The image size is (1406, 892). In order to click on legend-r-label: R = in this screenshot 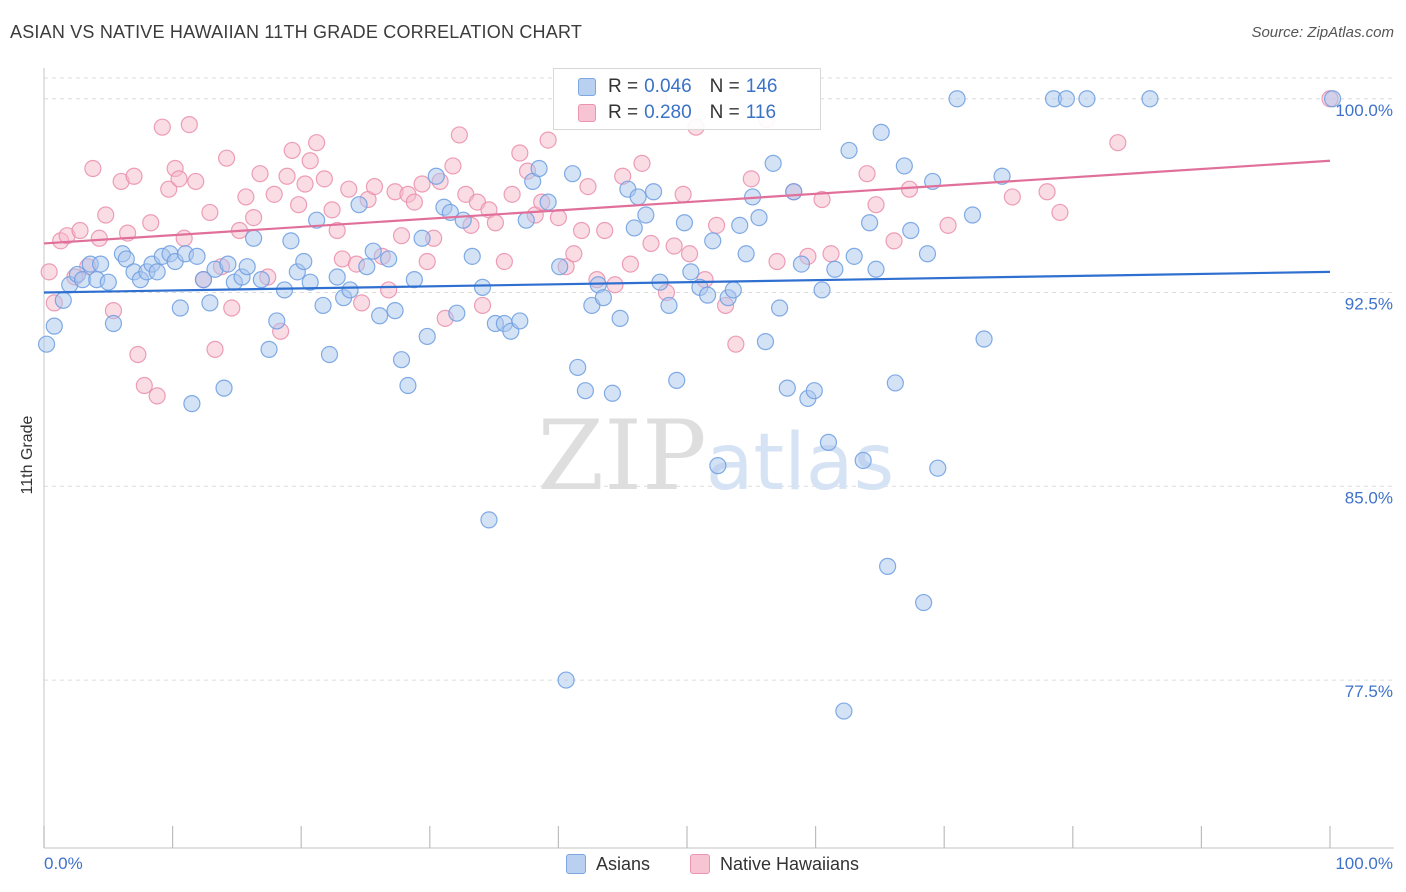, I will do `click(623, 112)`.